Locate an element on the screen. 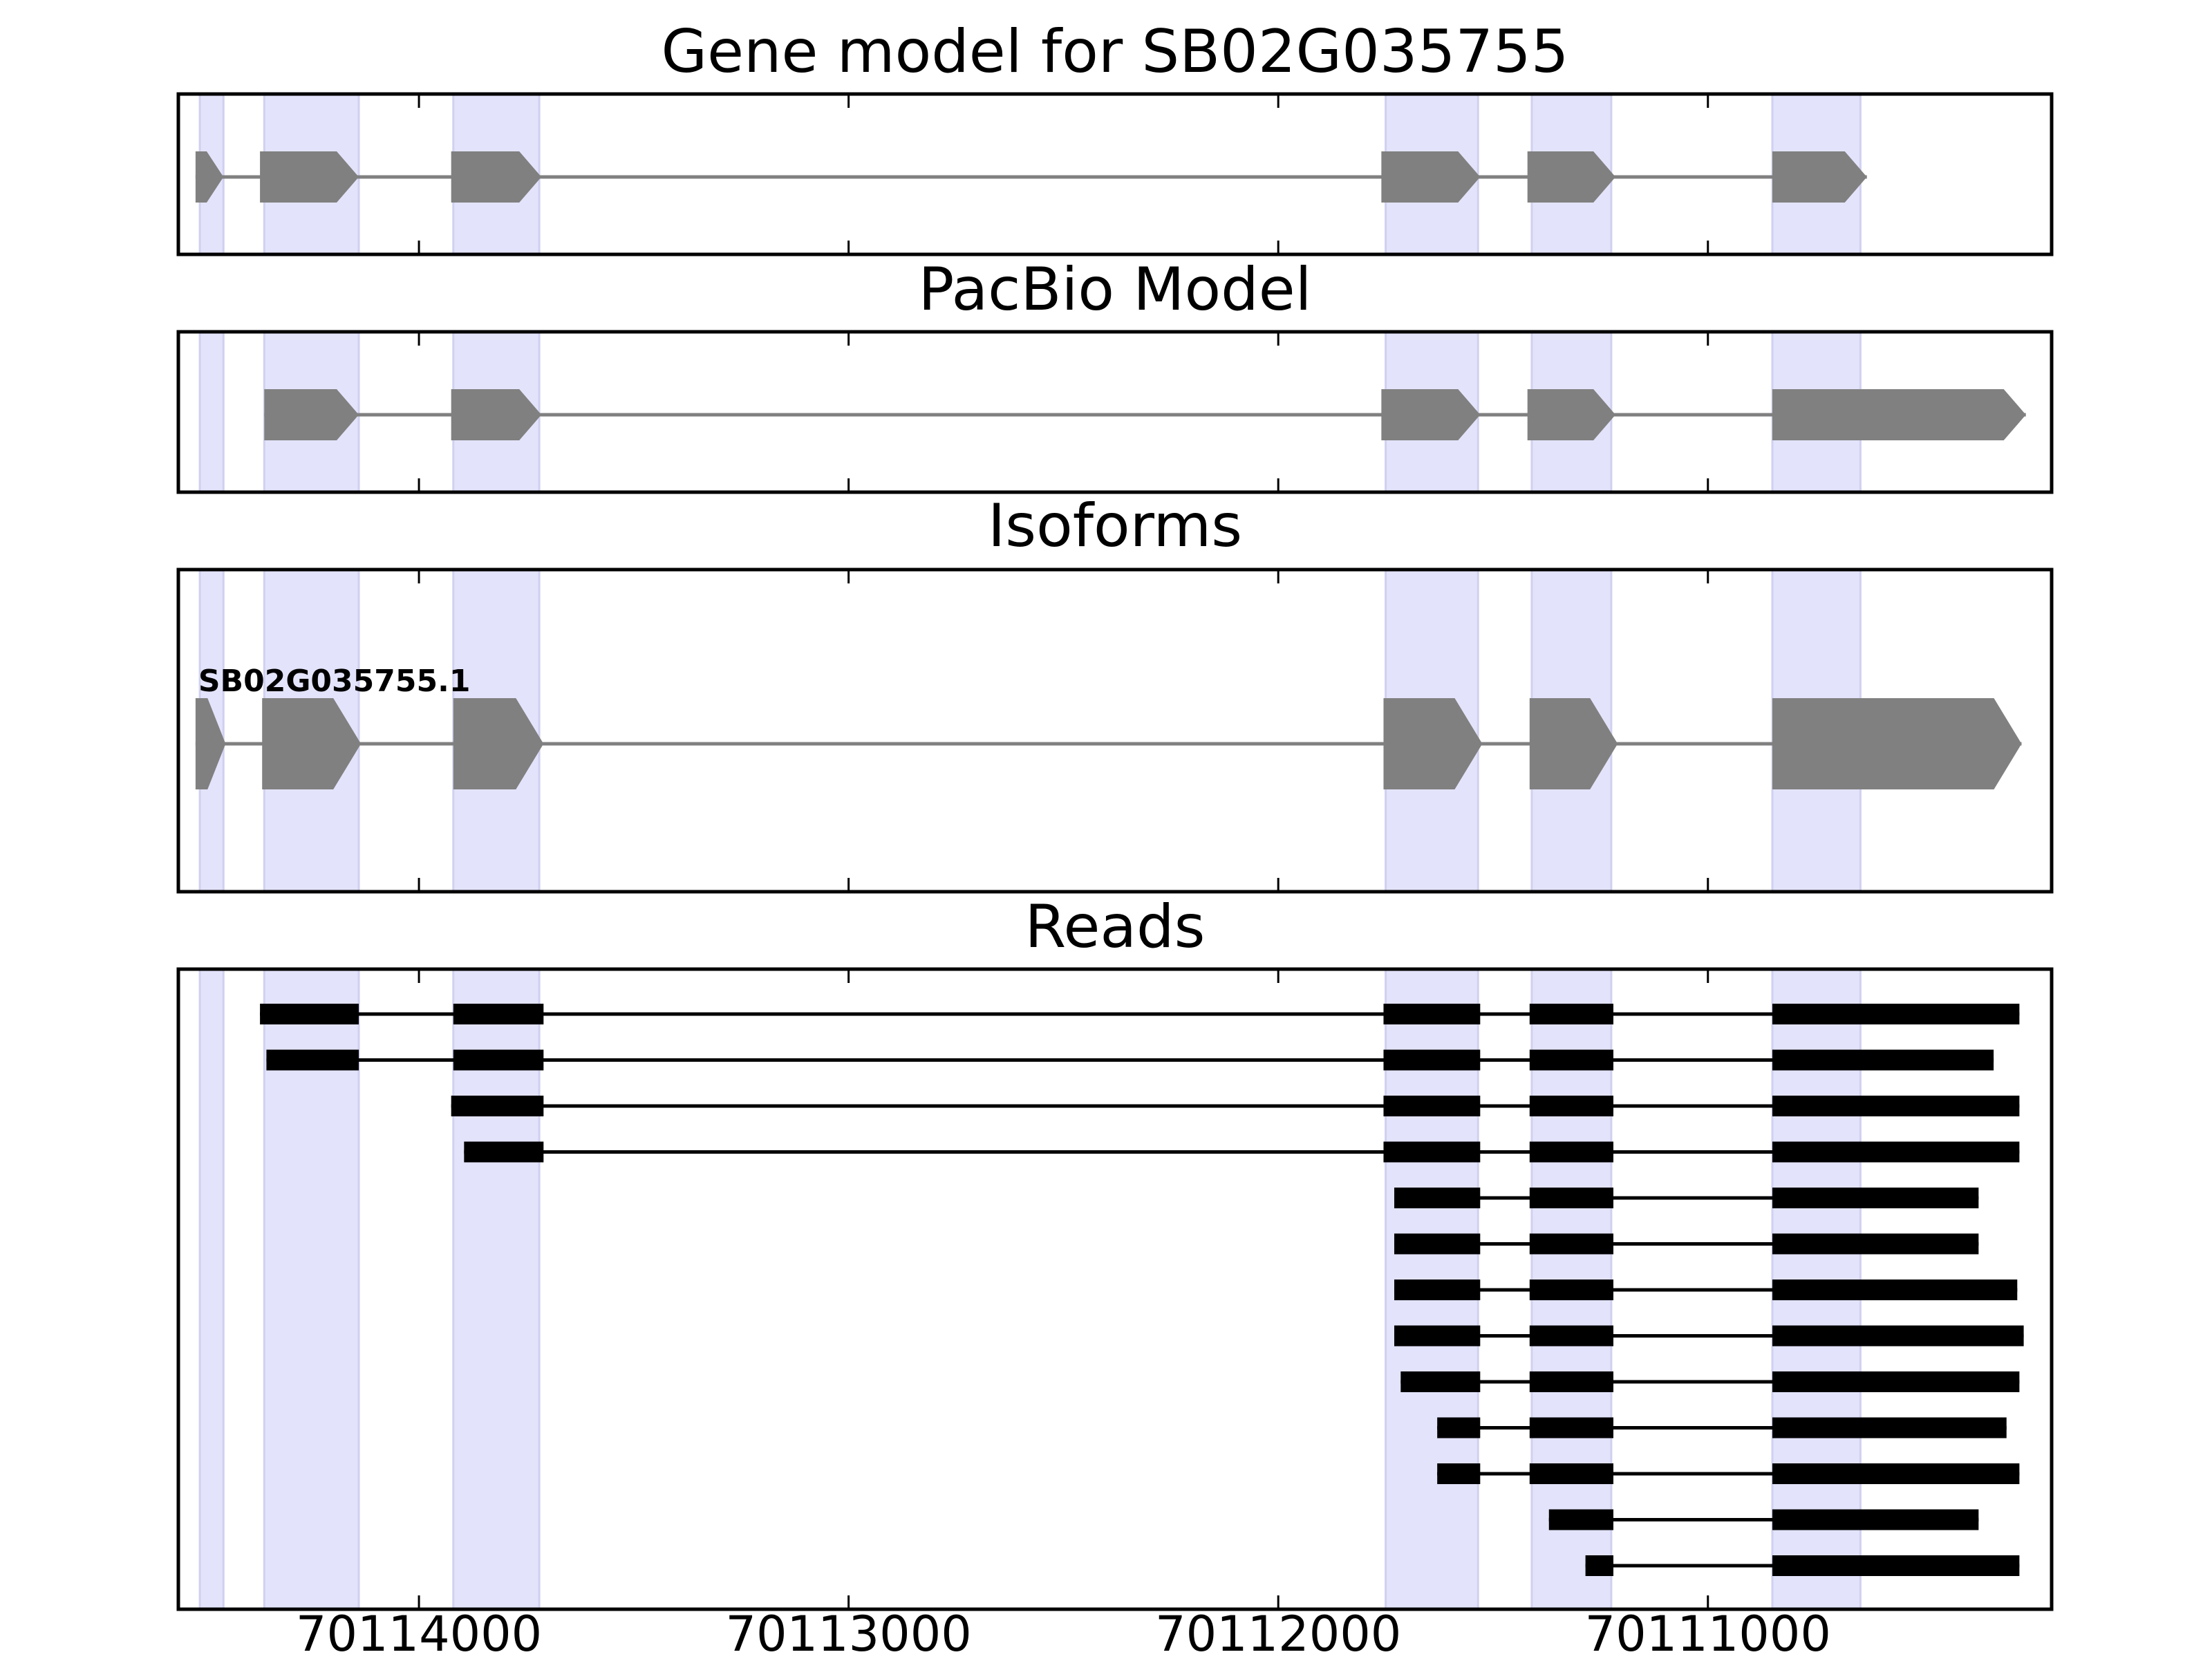 The height and width of the screenshot is (1659, 2212). panel-title: Reads is located at coordinates (1115, 927).